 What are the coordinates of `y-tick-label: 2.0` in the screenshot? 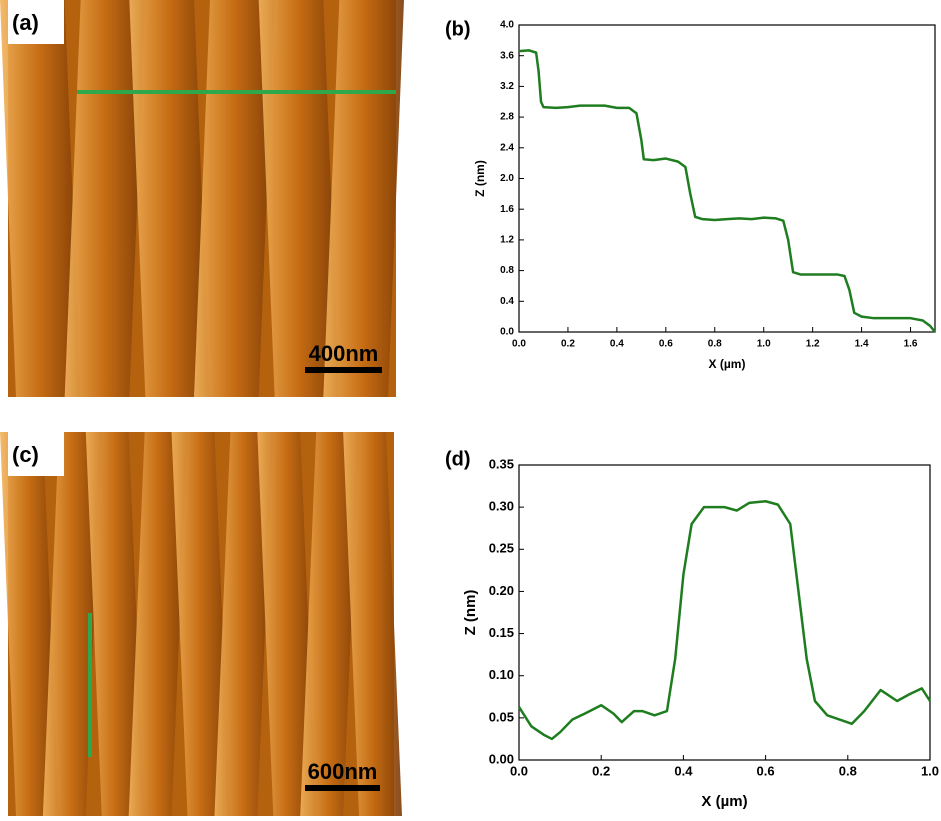 It's located at (507, 178).